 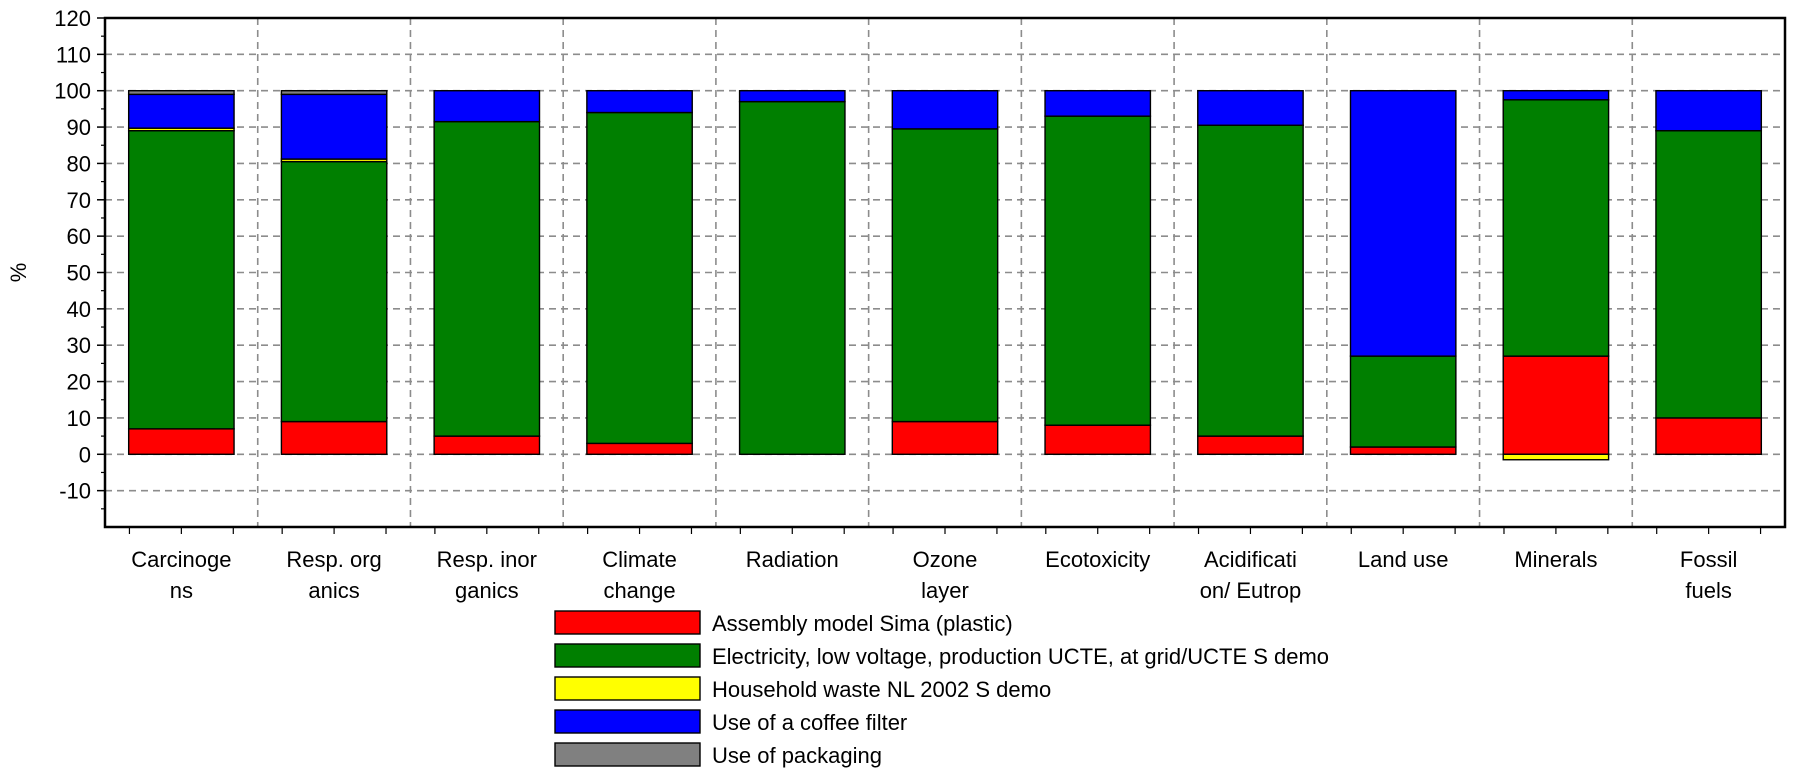 I want to click on x-category-label: Fossil fuels, so click(x=1708, y=575).